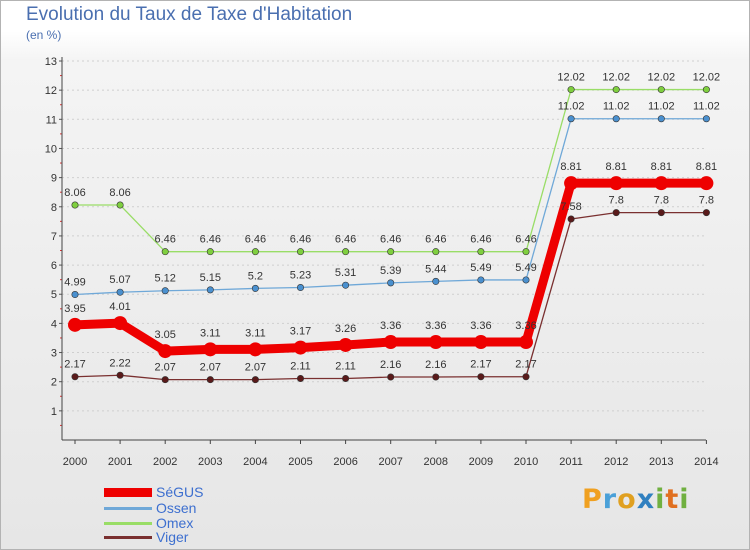 This screenshot has height=550, width=750. I want to click on x-tick-label: 2007, so click(390, 462).